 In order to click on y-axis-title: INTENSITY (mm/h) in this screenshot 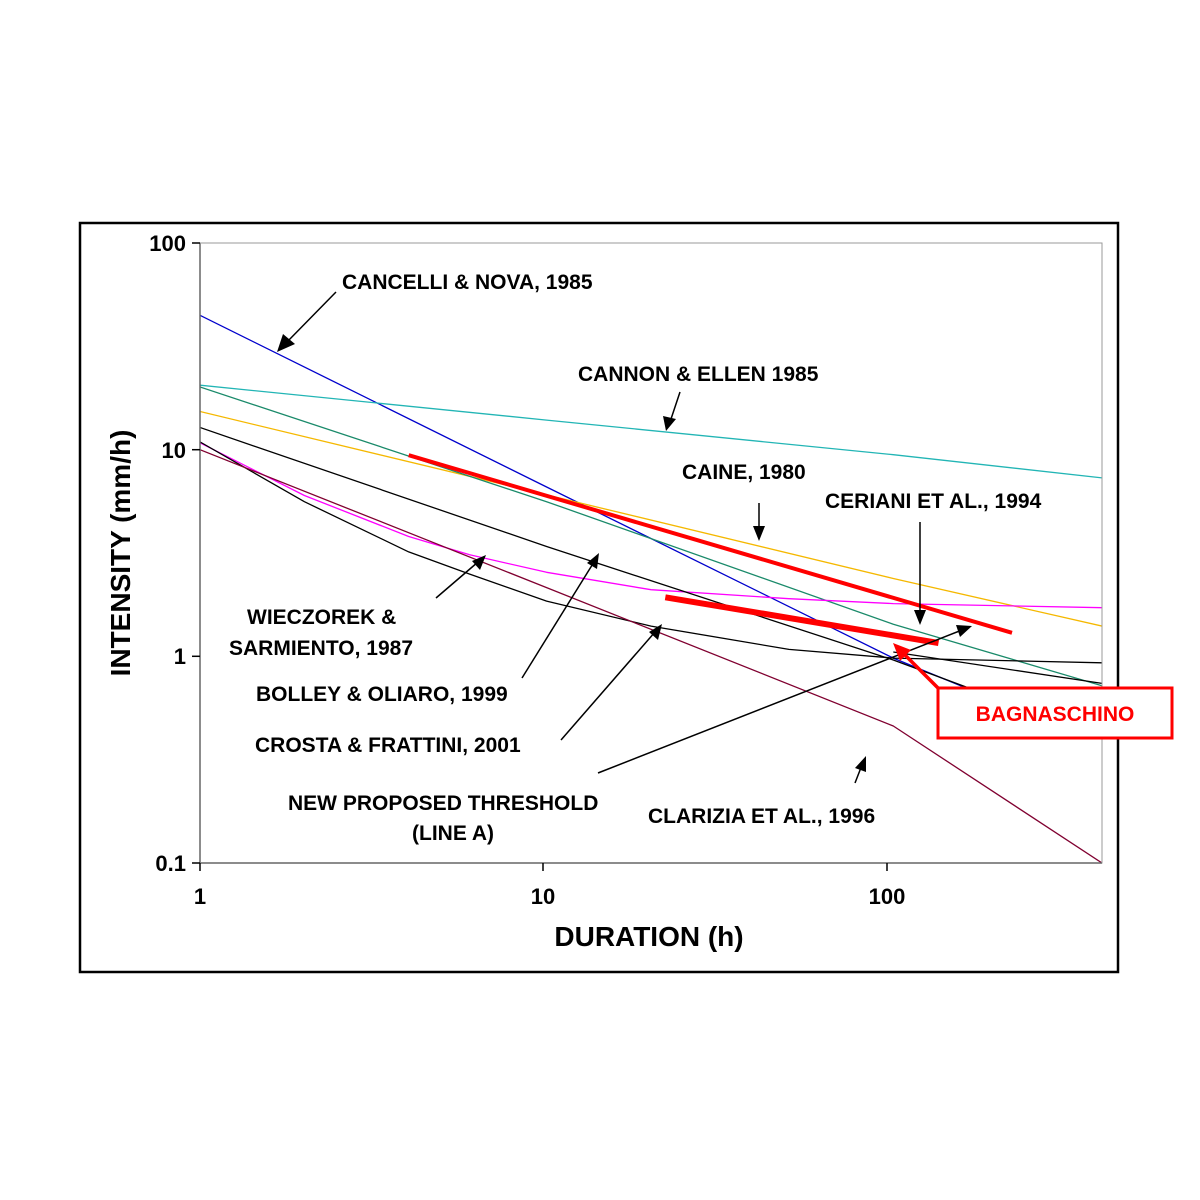, I will do `click(120, 553)`.